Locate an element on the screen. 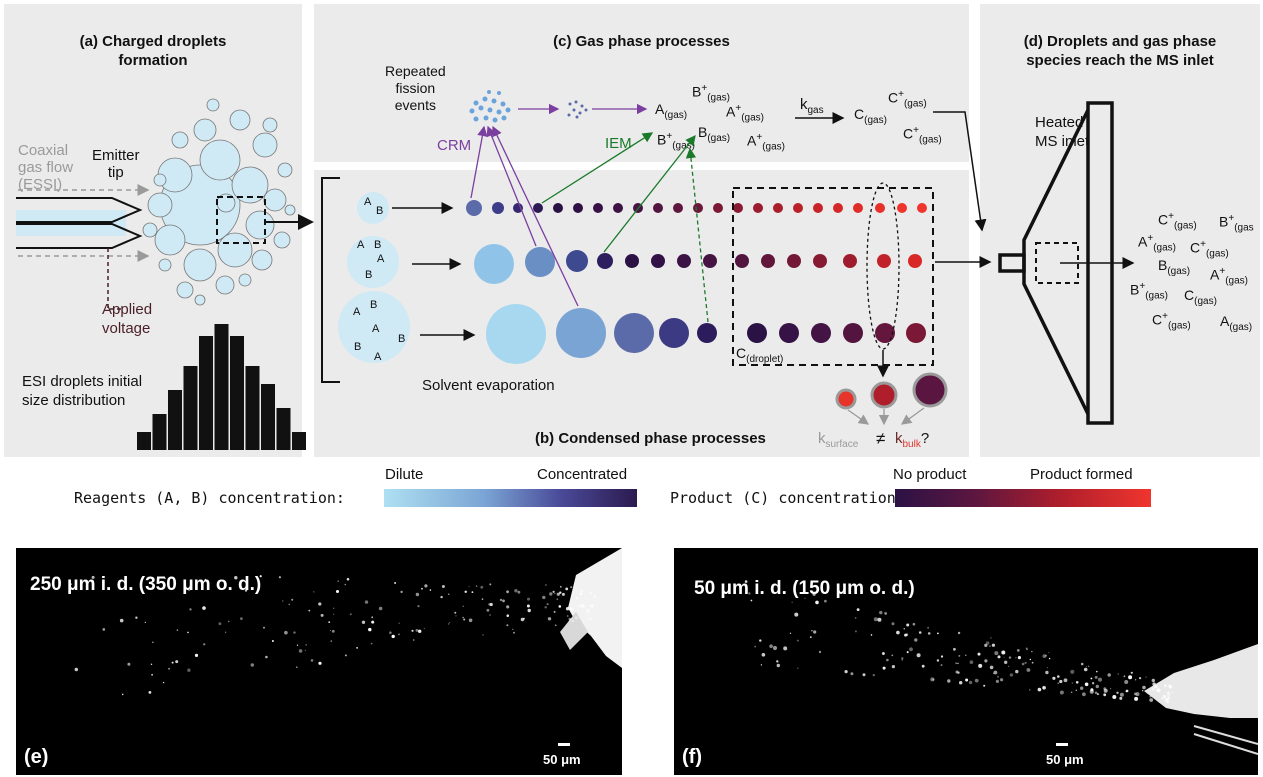 The height and width of the screenshot is (777, 1263). species-c-plus-gas-2: C+(gas) is located at coordinates (922, 135).